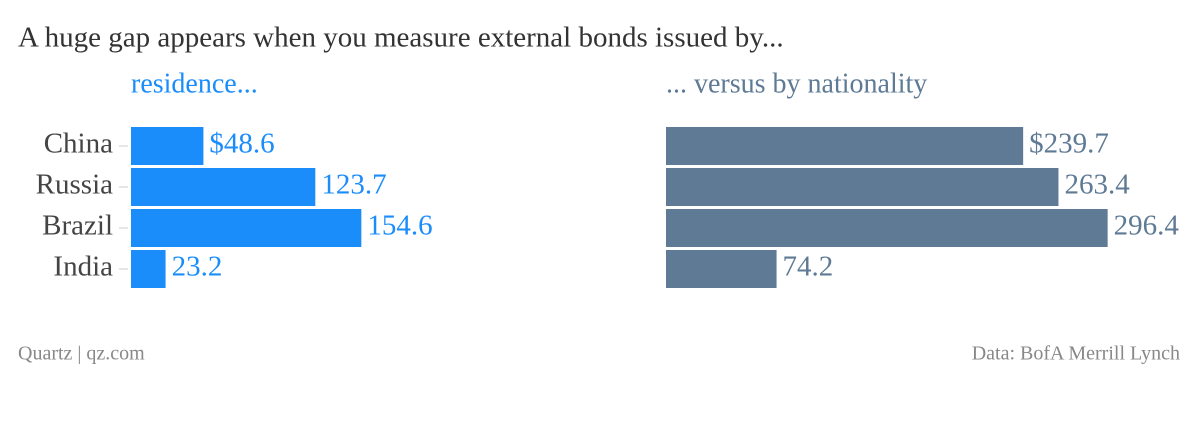 Image resolution: width=1200 pixels, height=422 pixels. What do you see at coordinates (74, 185) in the screenshot?
I see `category-label: Russia` at bounding box center [74, 185].